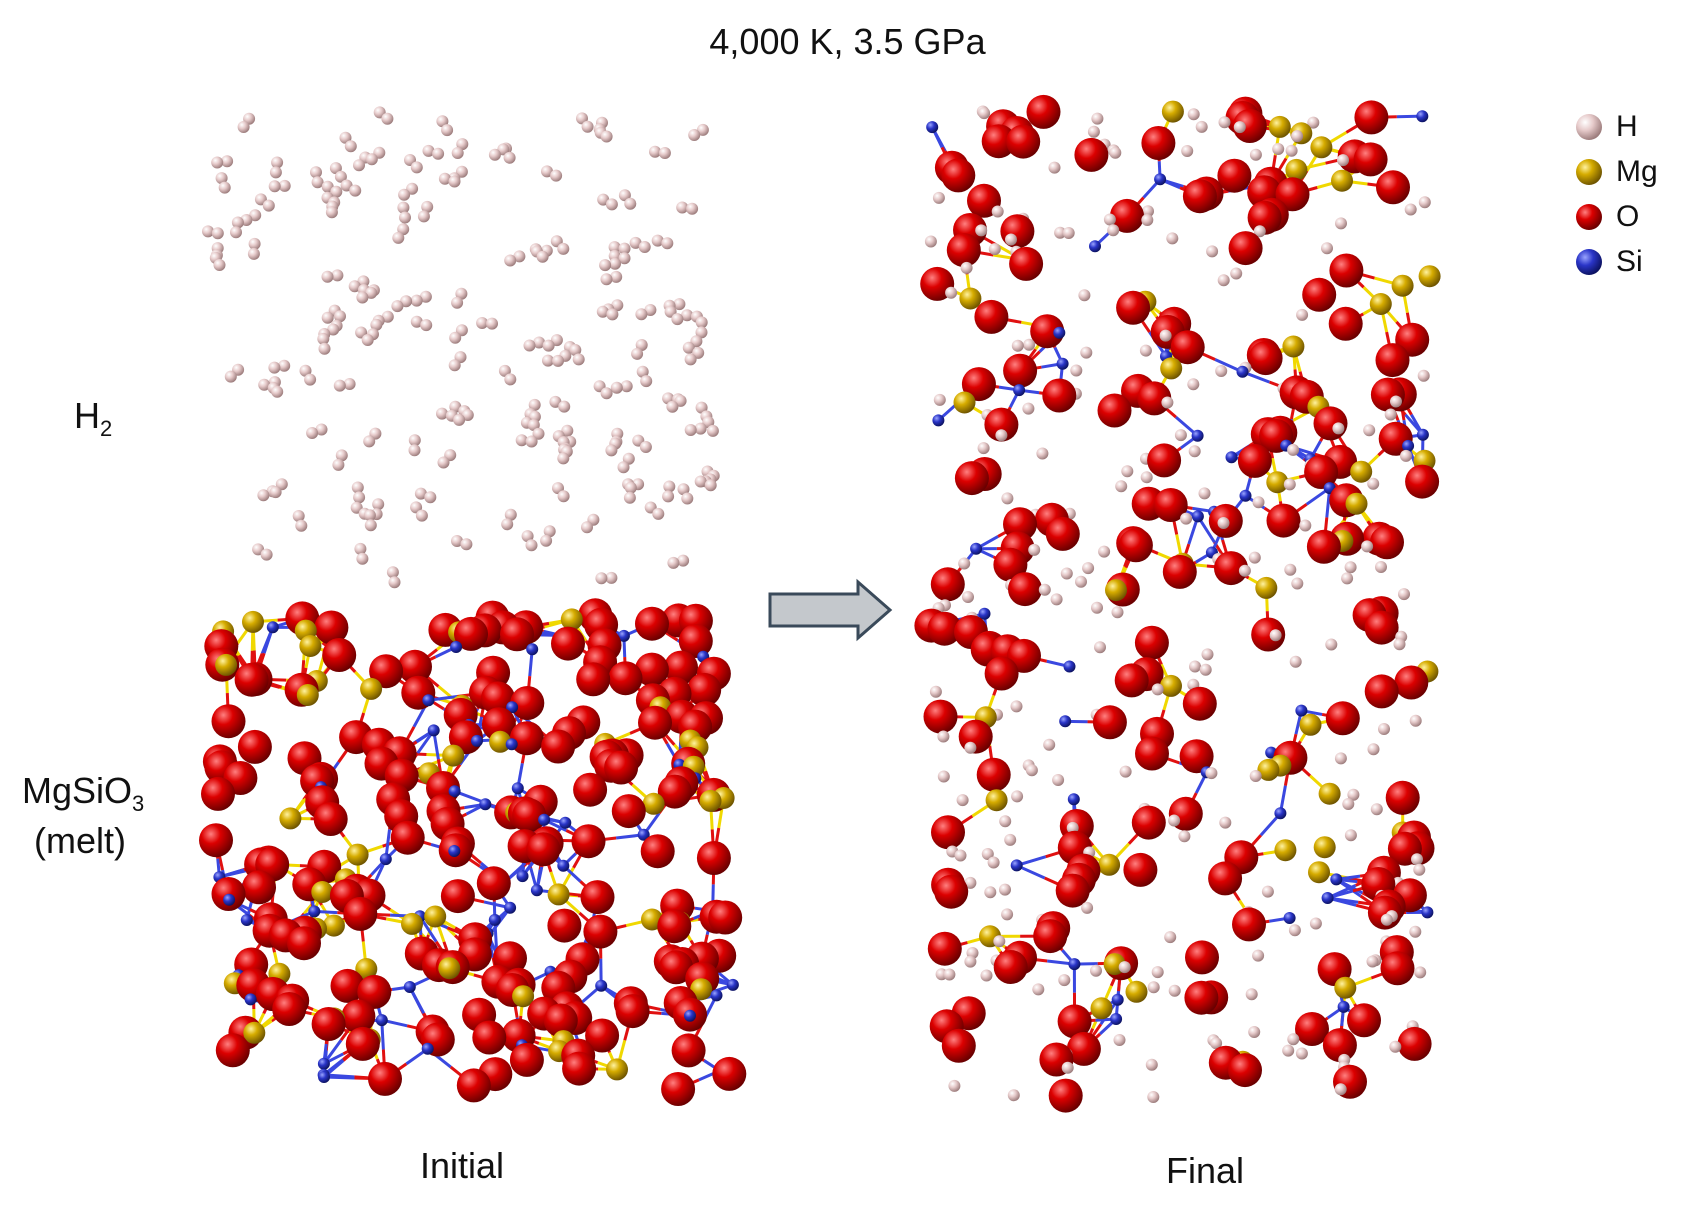  I want to click on legend: H Mg O Si, so click(1634, 194).